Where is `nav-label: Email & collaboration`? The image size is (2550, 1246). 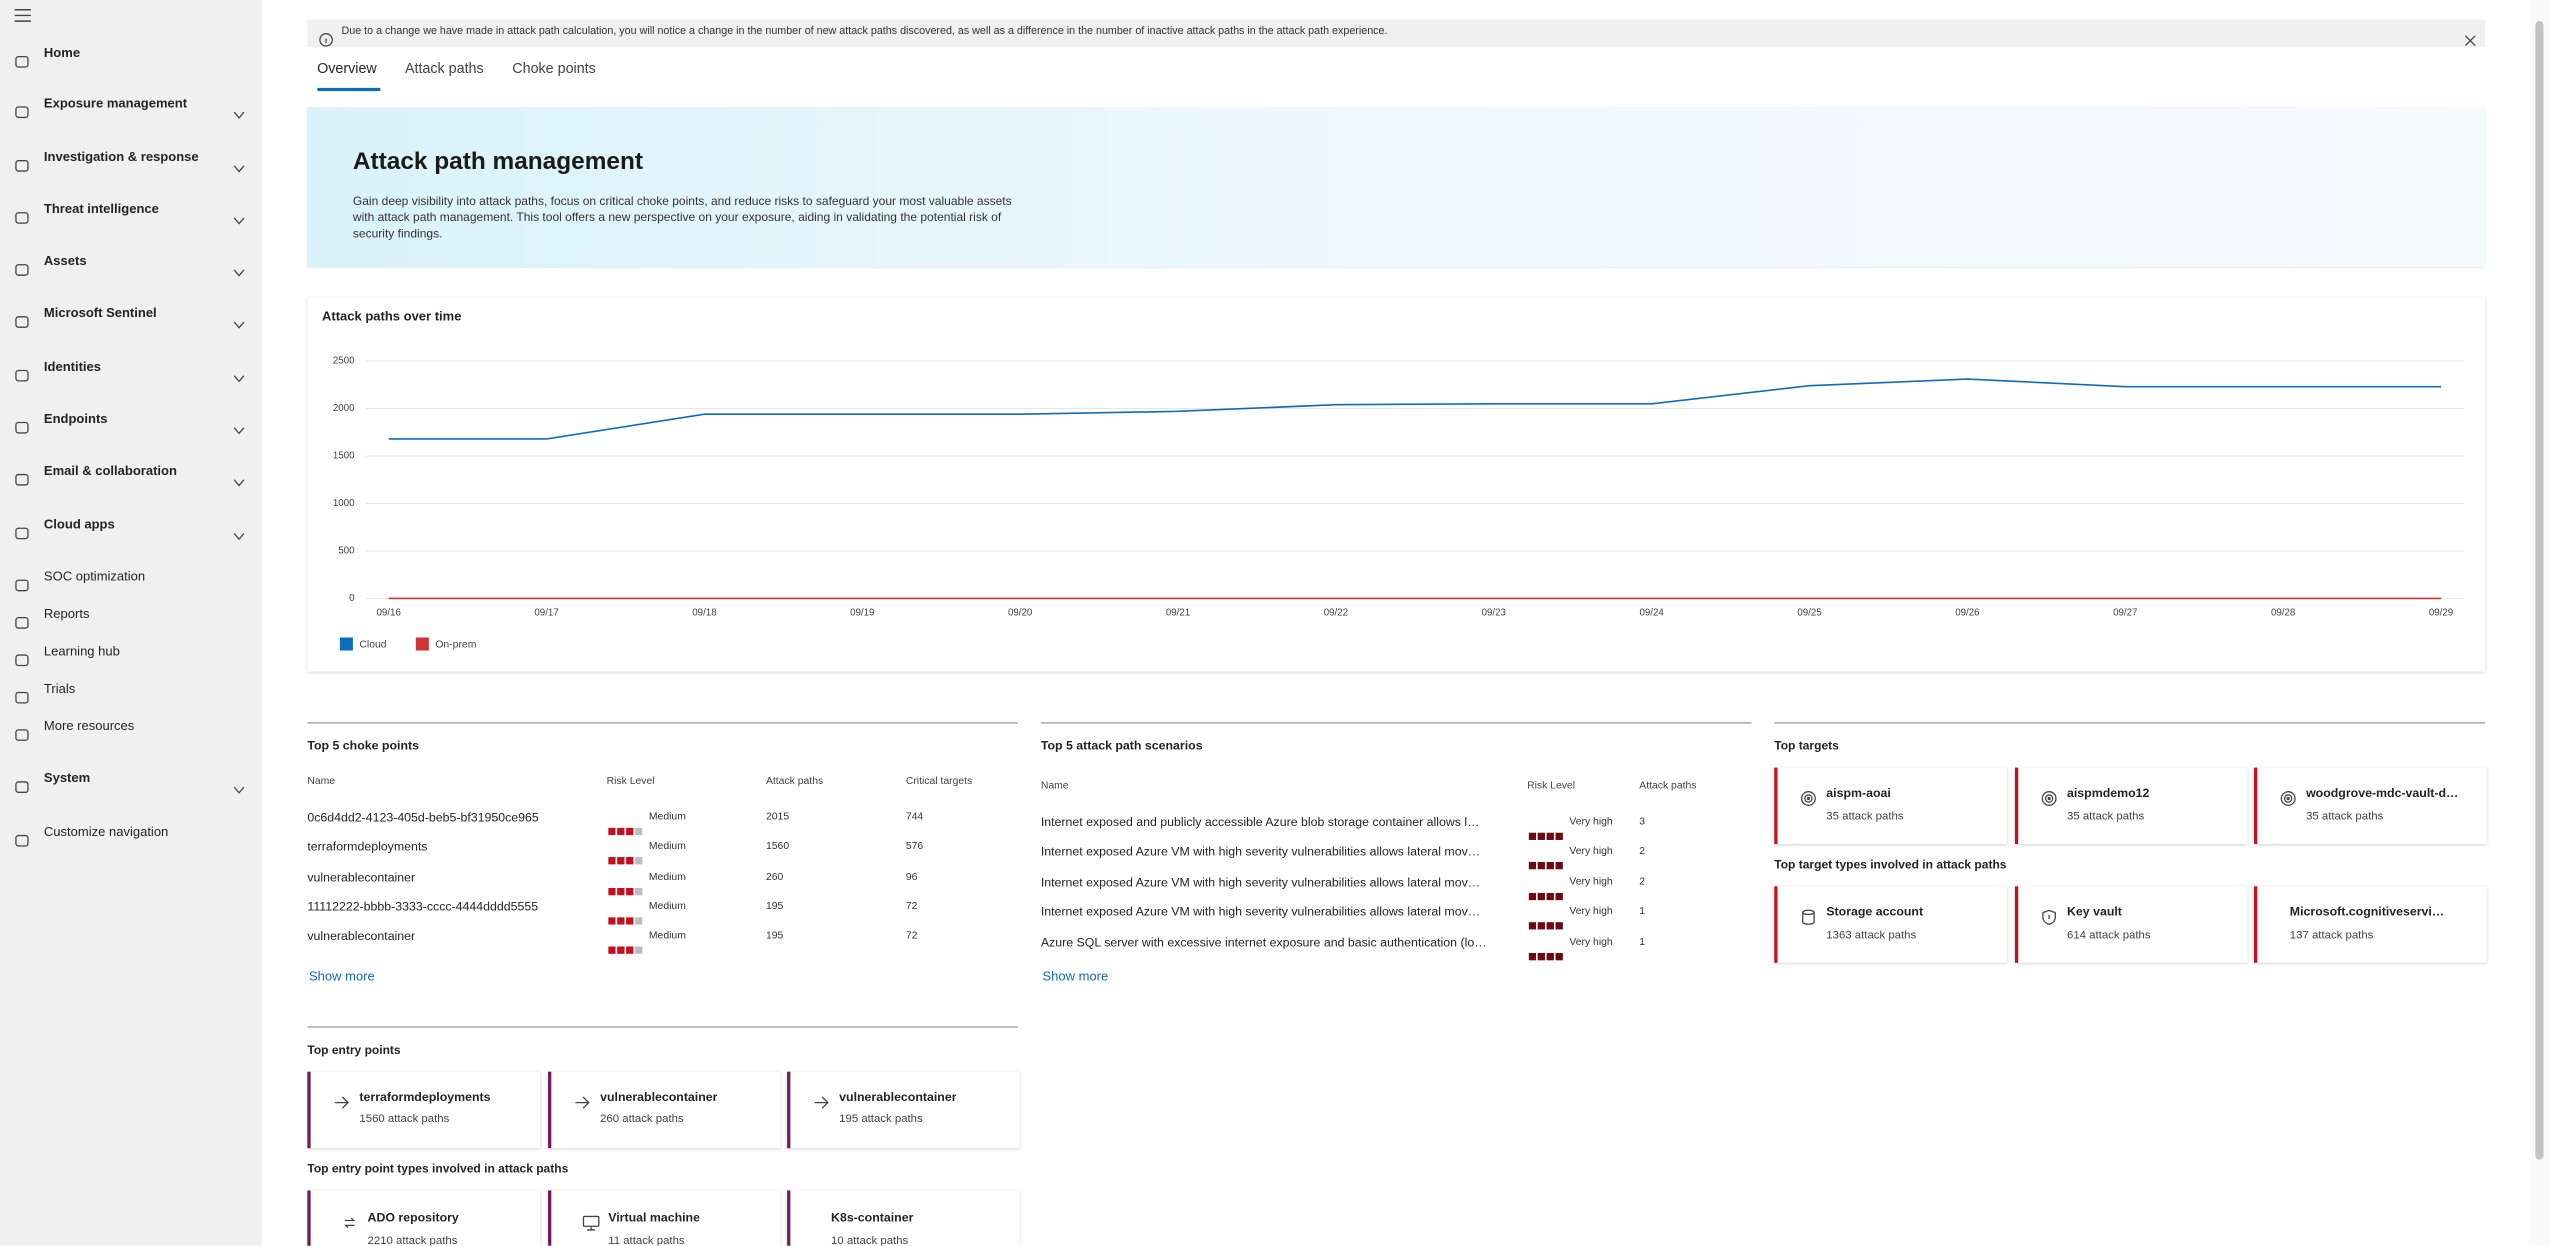
nav-label: Email & collaboration is located at coordinates (110, 470).